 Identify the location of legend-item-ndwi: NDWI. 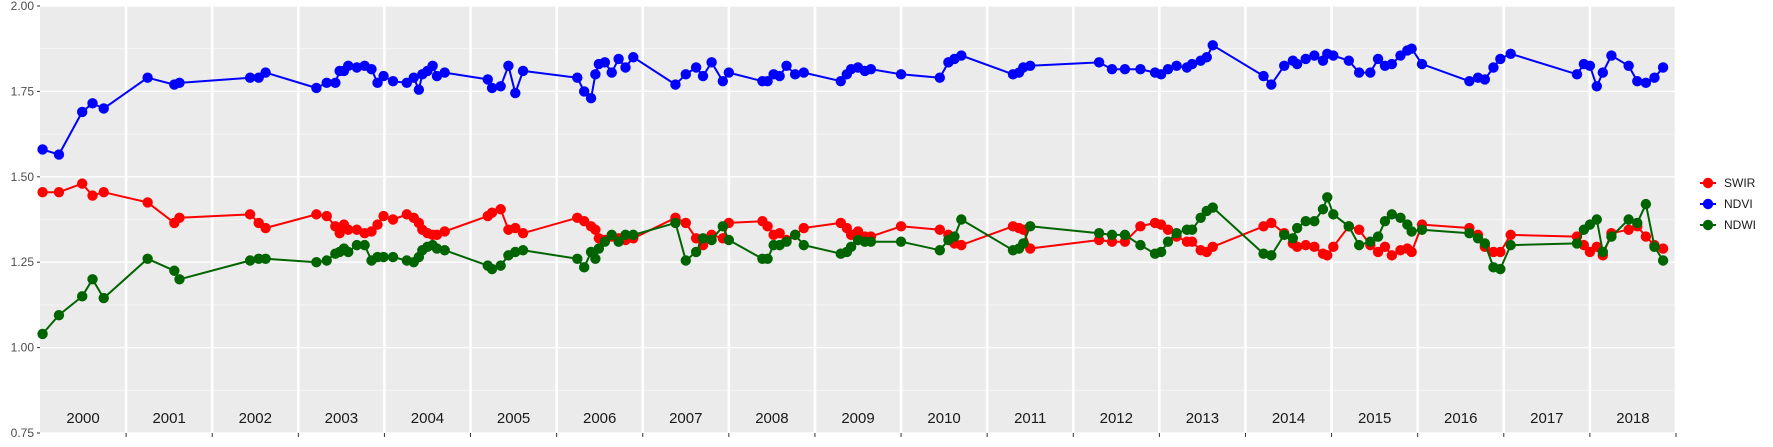
(1728, 225).